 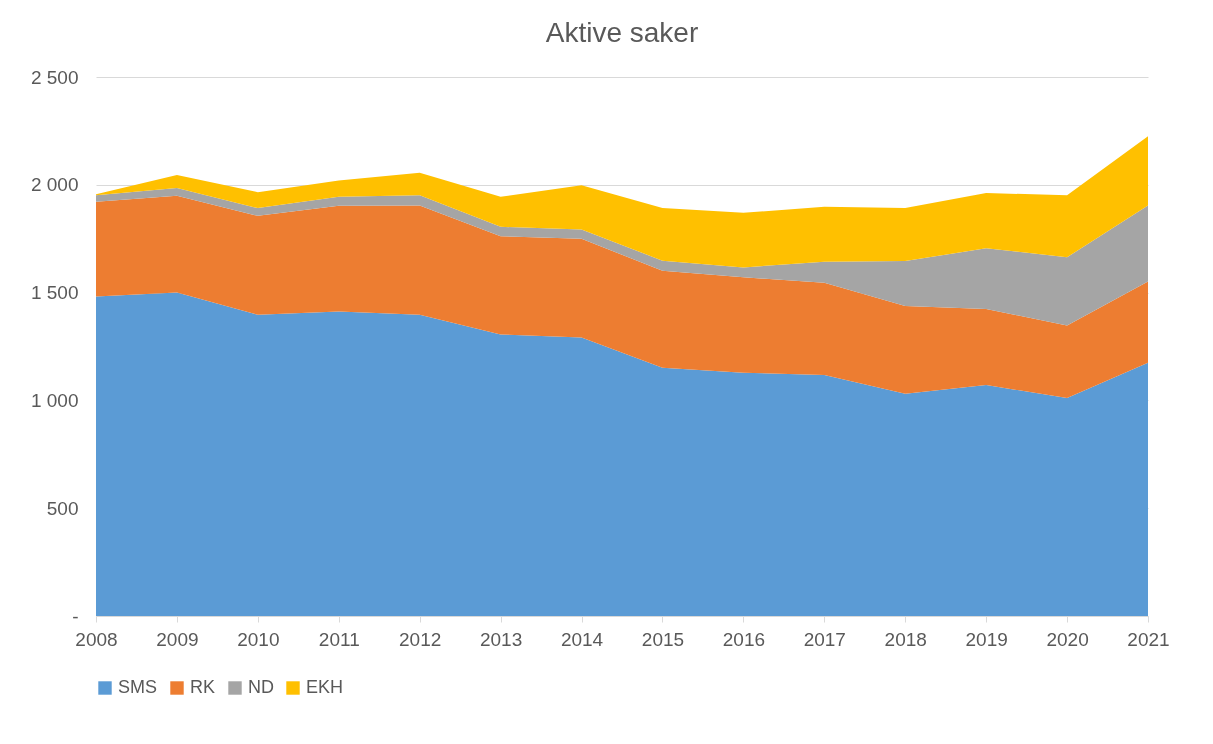 What do you see at coordinates (54, 293) in the screenshot?
I see `y-tick-label: 1 500` at bounding box center [54, 293].